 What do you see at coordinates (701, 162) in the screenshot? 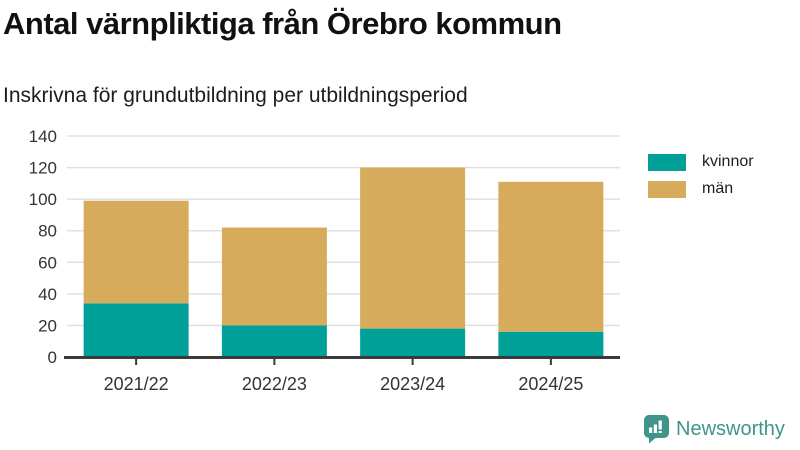
I see `legend-item-kvinnor: kvinnor` at bounding box center [701, 162].